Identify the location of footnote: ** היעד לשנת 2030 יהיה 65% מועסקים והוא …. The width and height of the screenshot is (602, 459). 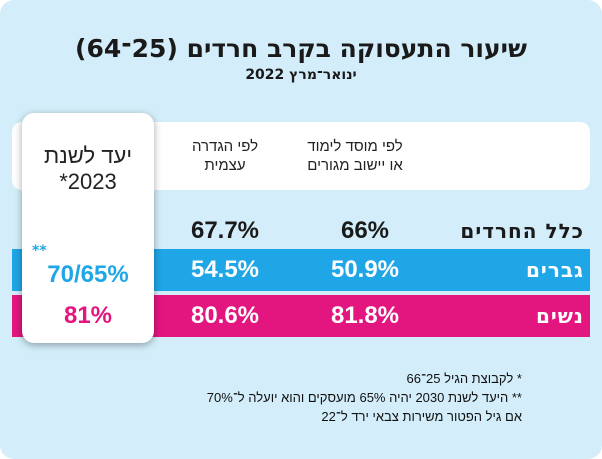
(364, 397).